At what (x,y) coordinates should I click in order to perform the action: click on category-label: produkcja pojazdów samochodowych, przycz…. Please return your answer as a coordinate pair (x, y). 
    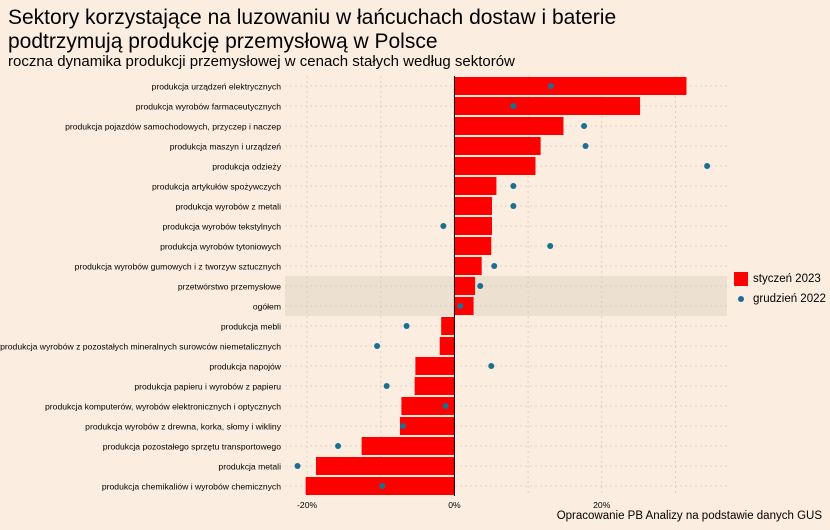
    Looking at the image, I should click on (173, 127).